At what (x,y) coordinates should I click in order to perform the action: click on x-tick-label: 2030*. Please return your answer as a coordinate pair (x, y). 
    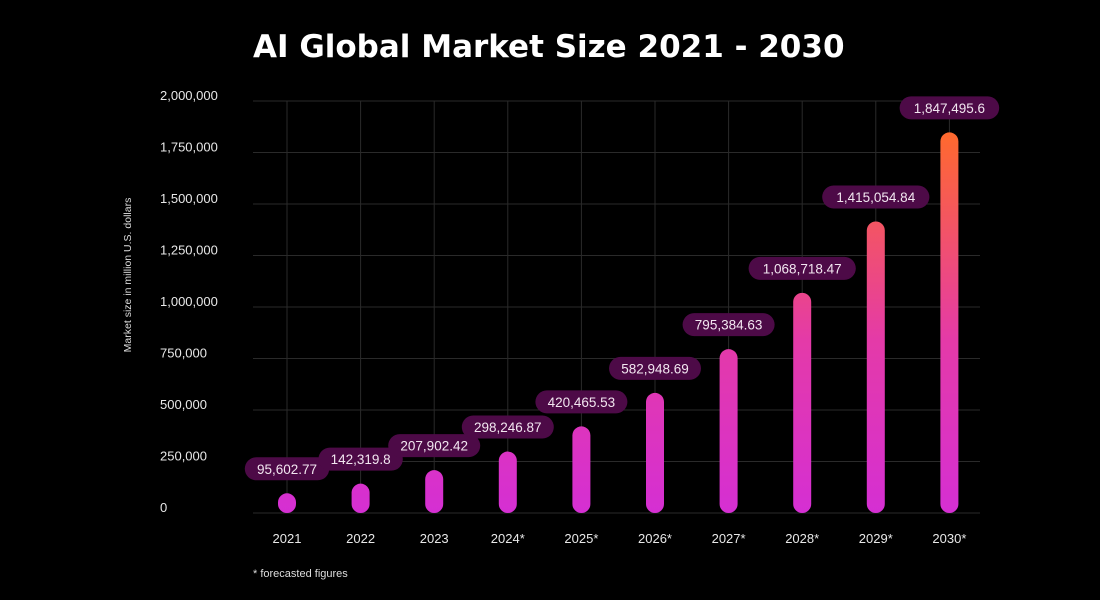
    Looking at the image, I should click on (949, 538).